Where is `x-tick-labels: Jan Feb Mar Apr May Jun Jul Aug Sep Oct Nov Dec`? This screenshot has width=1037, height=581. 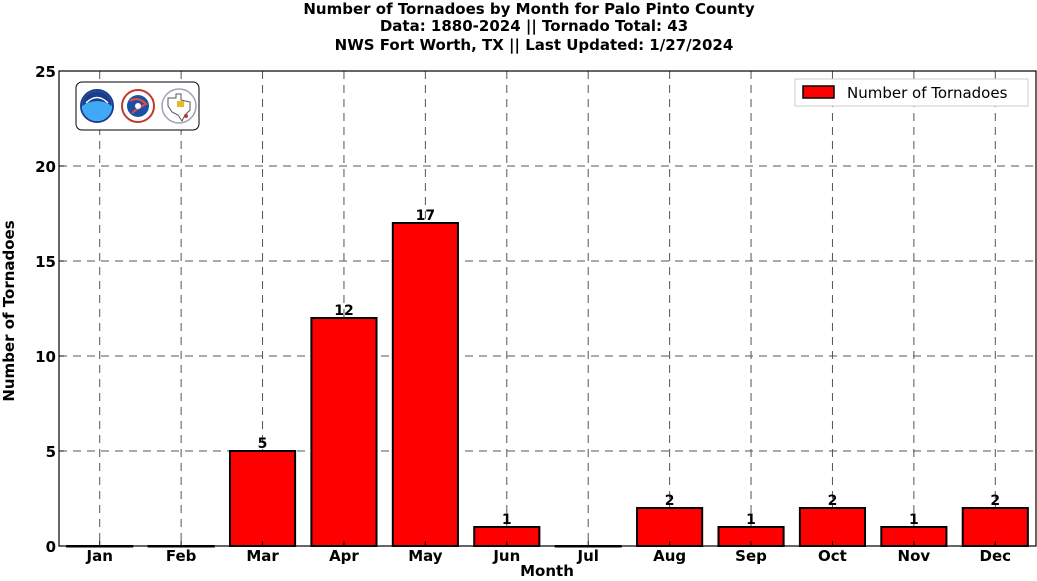
x-tick-labels: Jan Feb Mar Apr May Jun Jul Aug Sep Oct Nov Dec is located at coordinates (549, 553).